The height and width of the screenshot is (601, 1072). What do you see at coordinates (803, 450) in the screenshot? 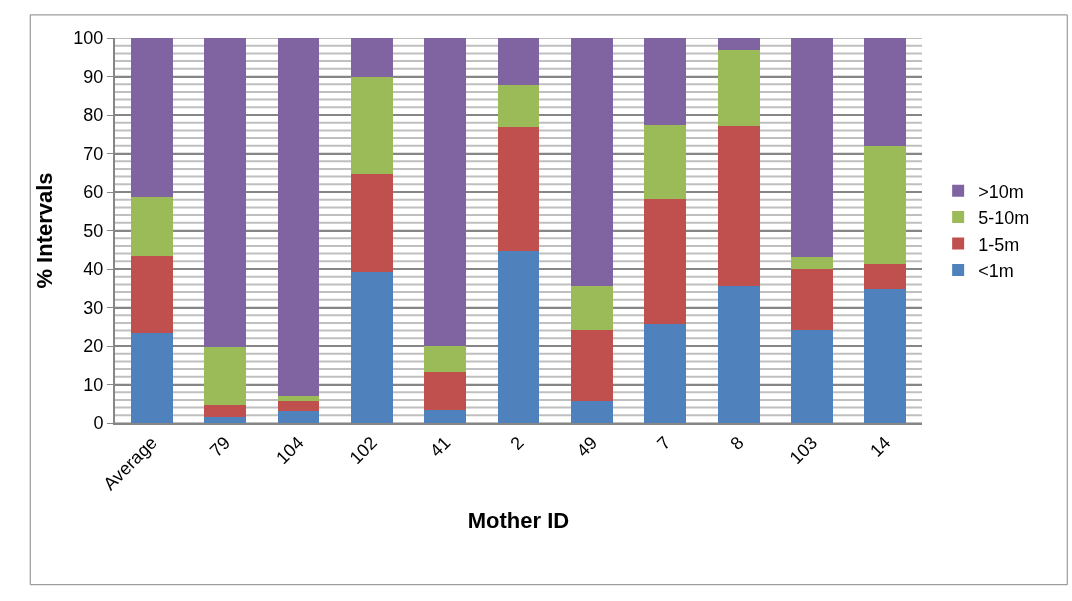
I see `x-tick-label: 10³` at bounding box center [803, 450].